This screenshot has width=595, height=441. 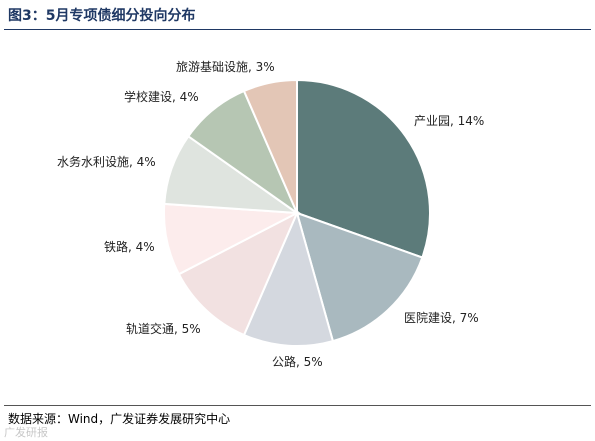 I want to click on slice-label: 水务水利设施, 4%, so click(x=106, y=161).